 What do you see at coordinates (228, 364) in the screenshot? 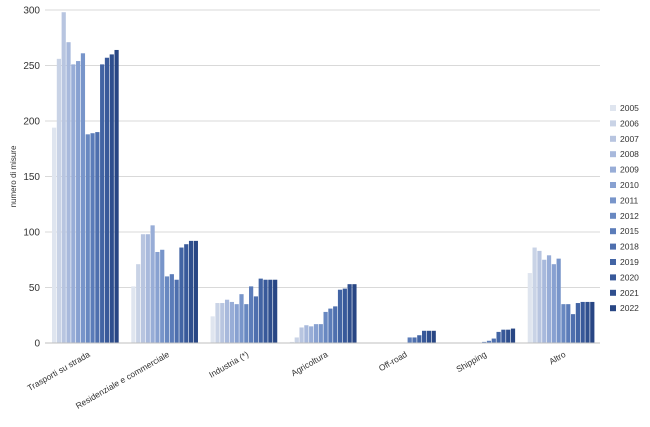
I see `x-category-label: Industria (*)` at bounding box center [228, 364].